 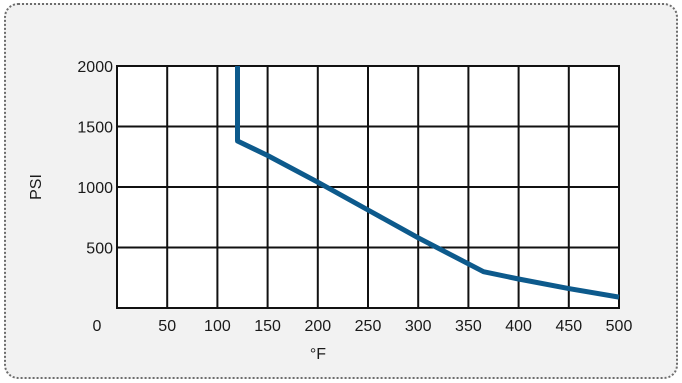 What do you see at coordinates (167, 326) in the screenshot?
I see `x-tick-label: 50` at bounding box center [167, 326].